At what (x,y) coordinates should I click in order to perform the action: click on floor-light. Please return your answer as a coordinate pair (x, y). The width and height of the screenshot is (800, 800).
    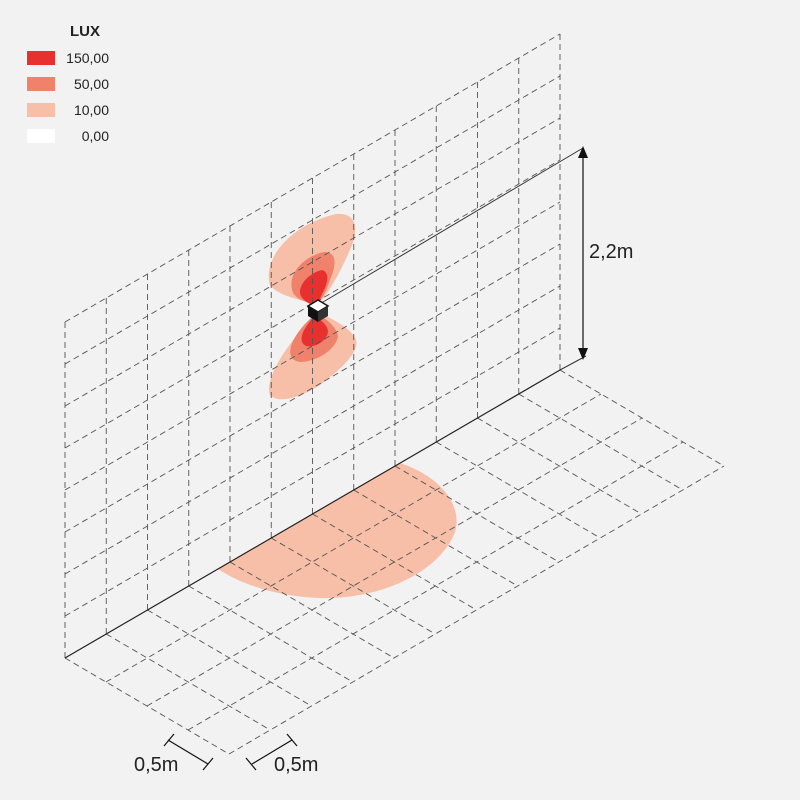
    Looking at the image, I should click on (337, 531).